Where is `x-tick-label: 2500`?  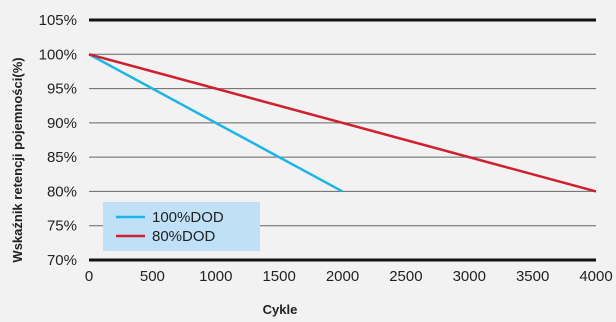 x-tick-label: 2500 is located at coordinates (405, 276).